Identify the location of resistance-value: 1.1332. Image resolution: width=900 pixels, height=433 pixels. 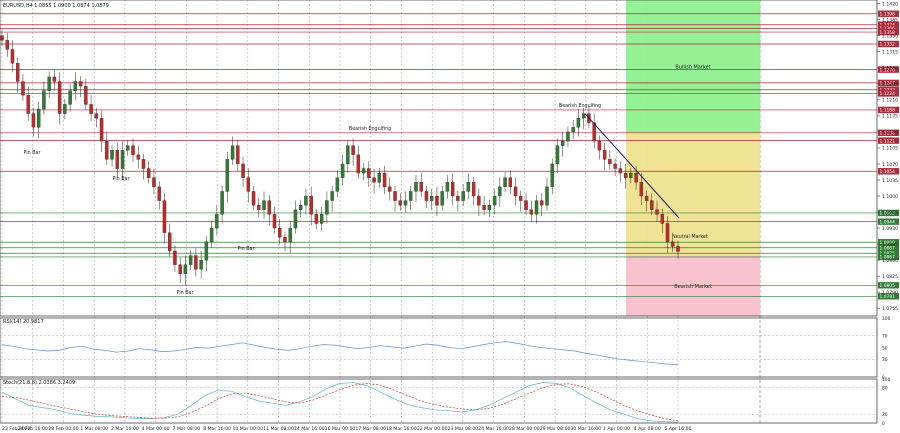
(888, 45).